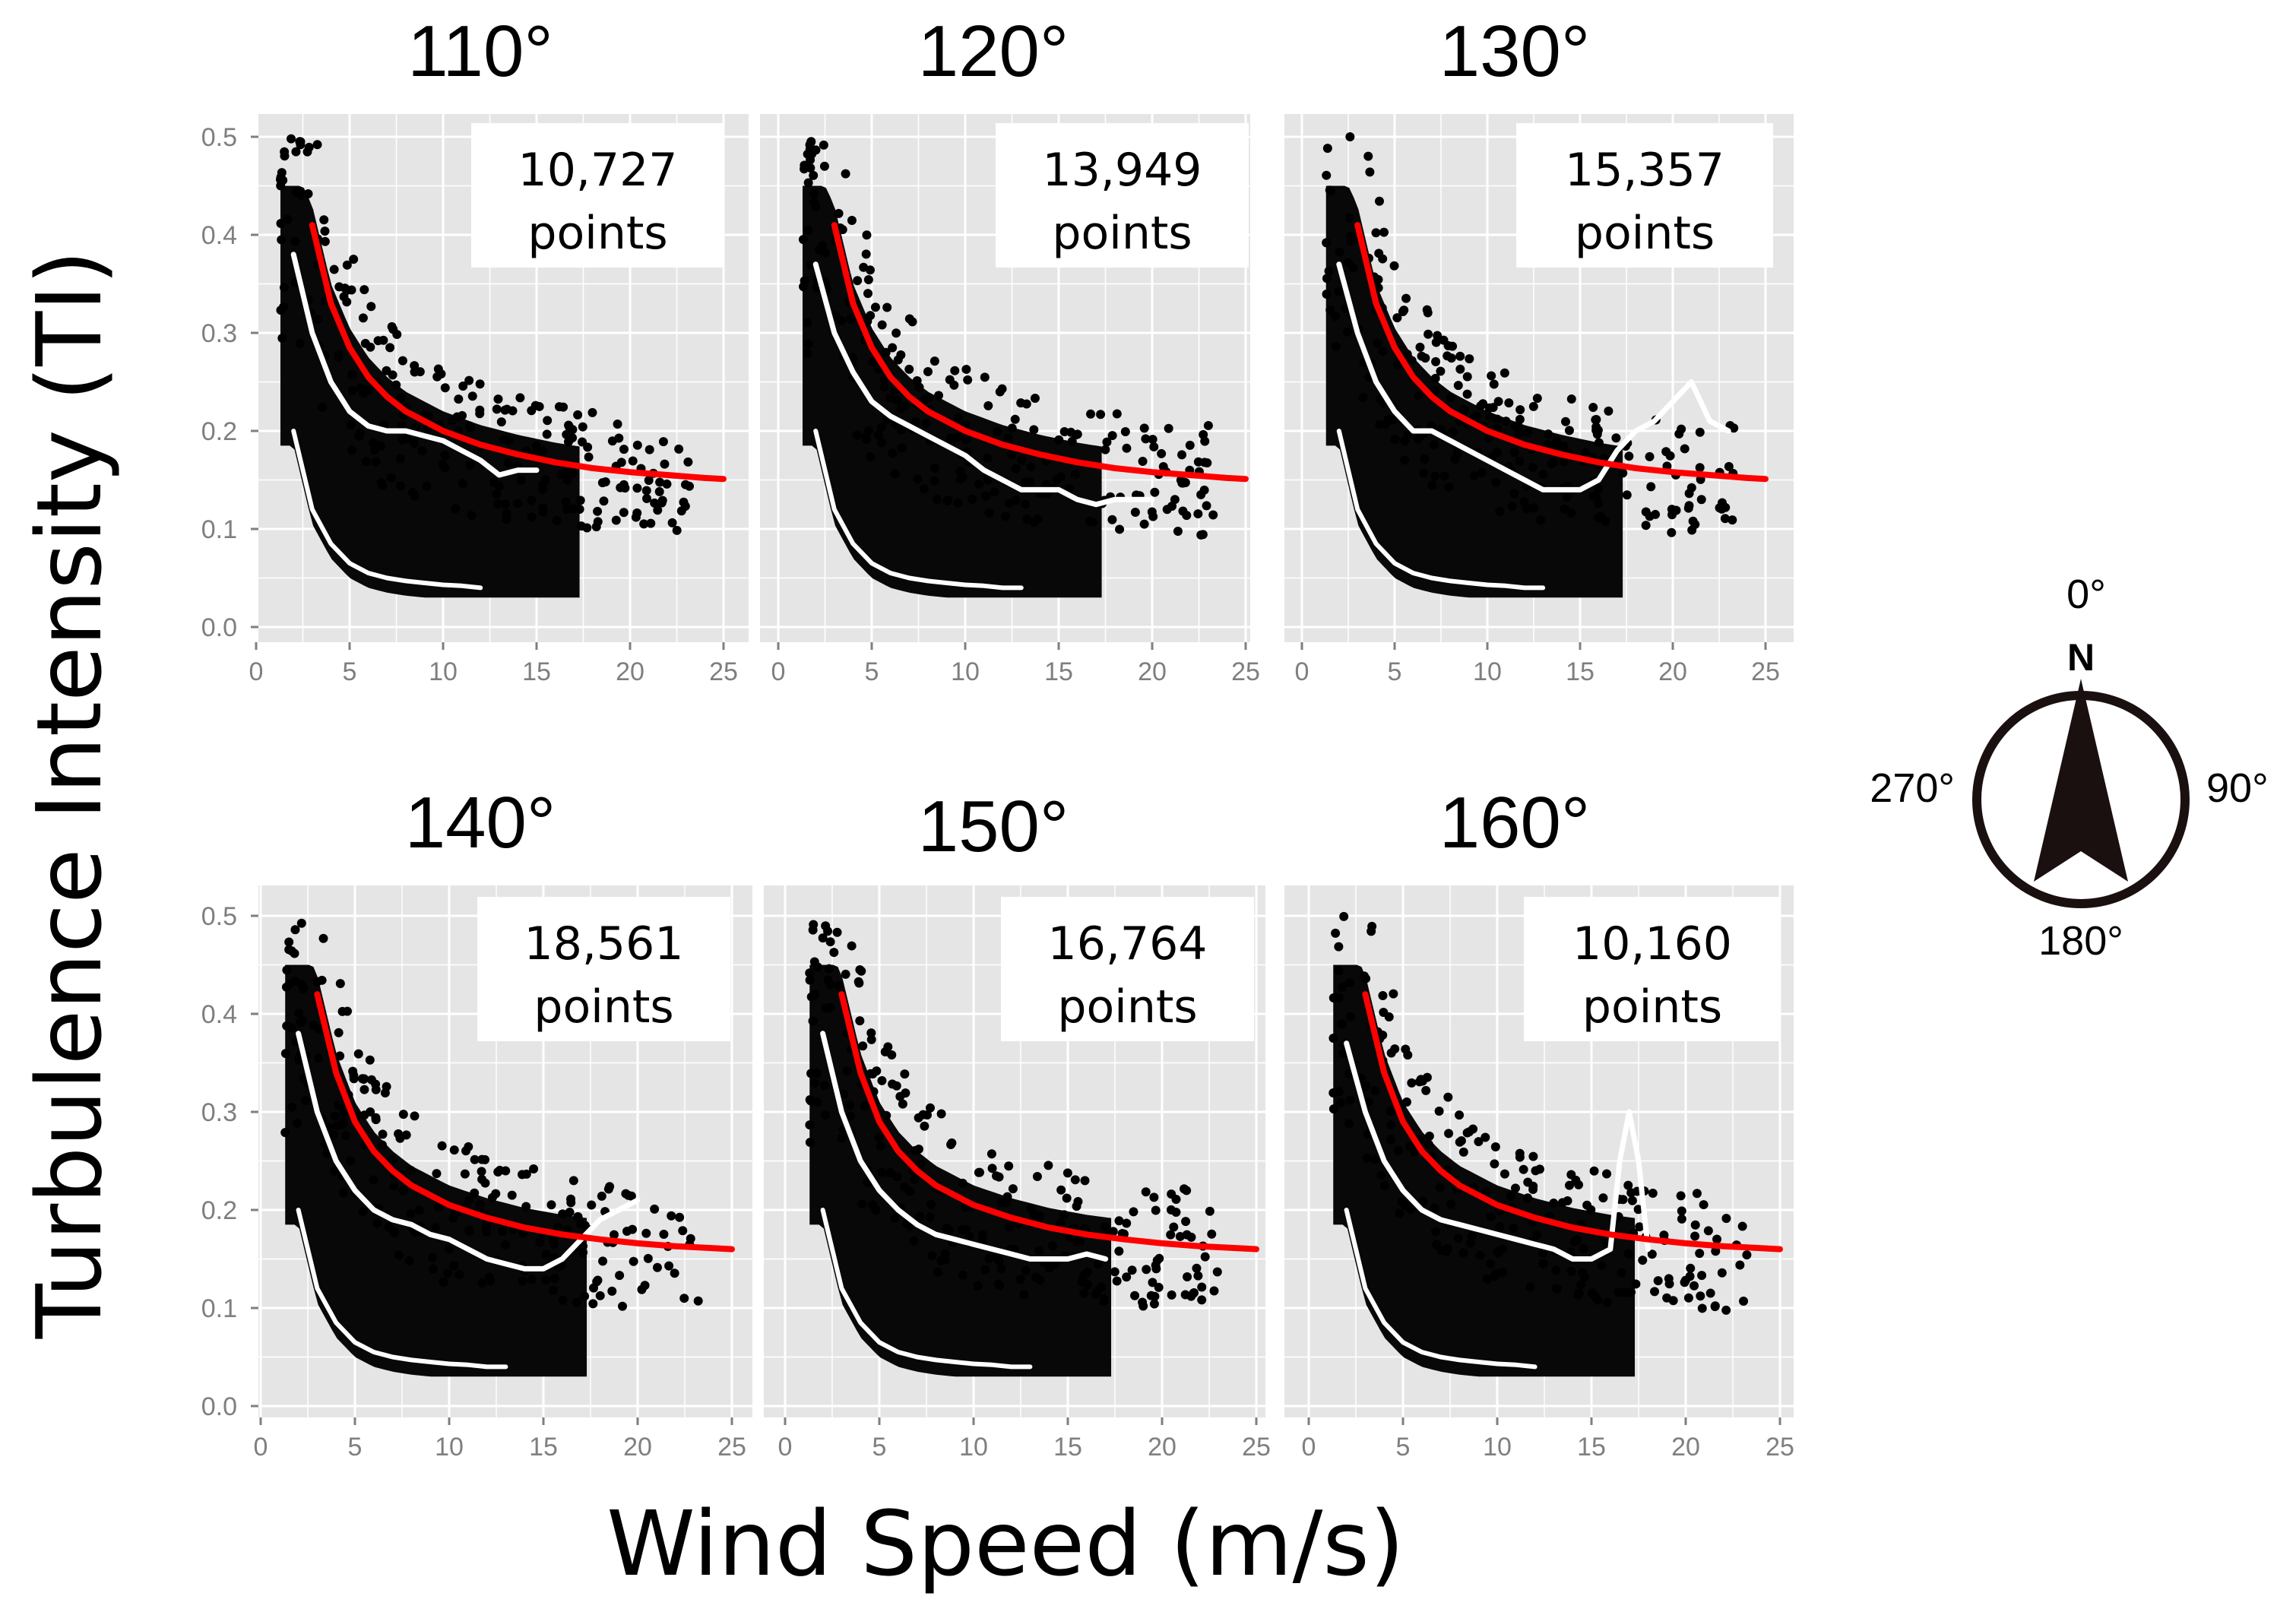 This screenshot has height=1612, width=2296. I want to click on compass-label-0: 0°, so click(2086, 594).